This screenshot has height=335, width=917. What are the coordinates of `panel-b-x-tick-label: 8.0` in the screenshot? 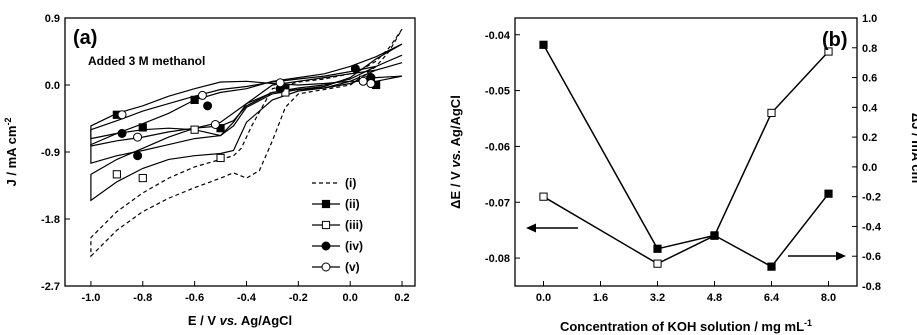 It's located at (828, 298).